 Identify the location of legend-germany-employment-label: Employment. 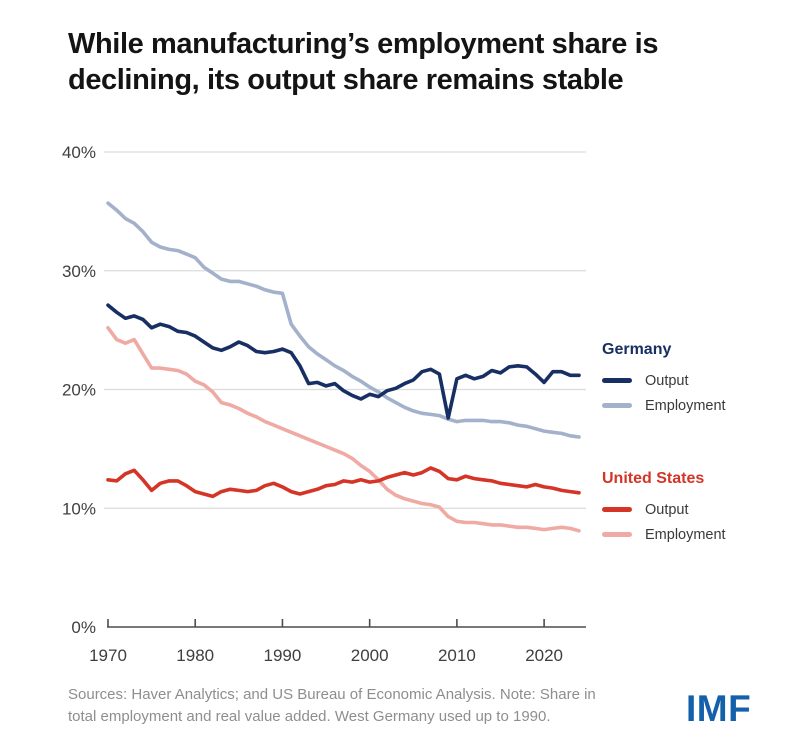
(685, 405).